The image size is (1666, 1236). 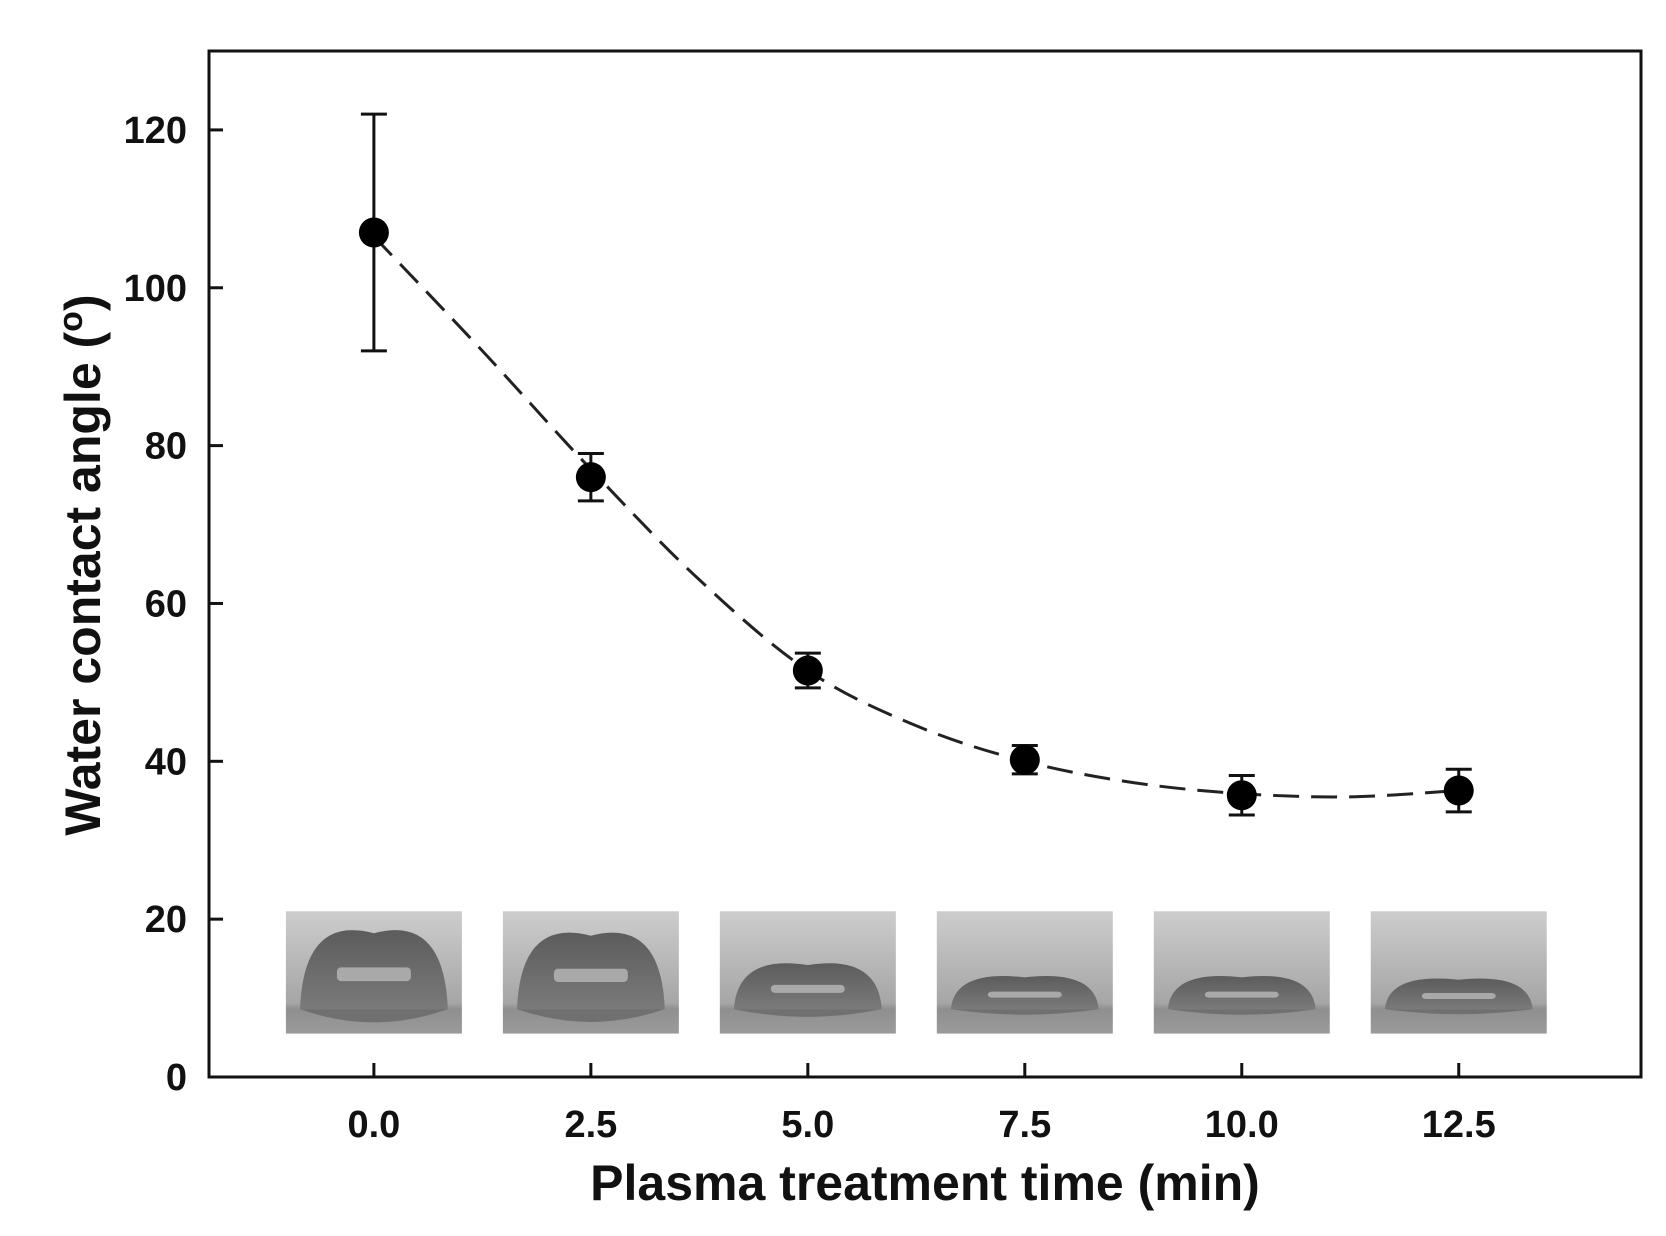 I want to click on y-tick-label: 0, so click(x=176, y=1078).